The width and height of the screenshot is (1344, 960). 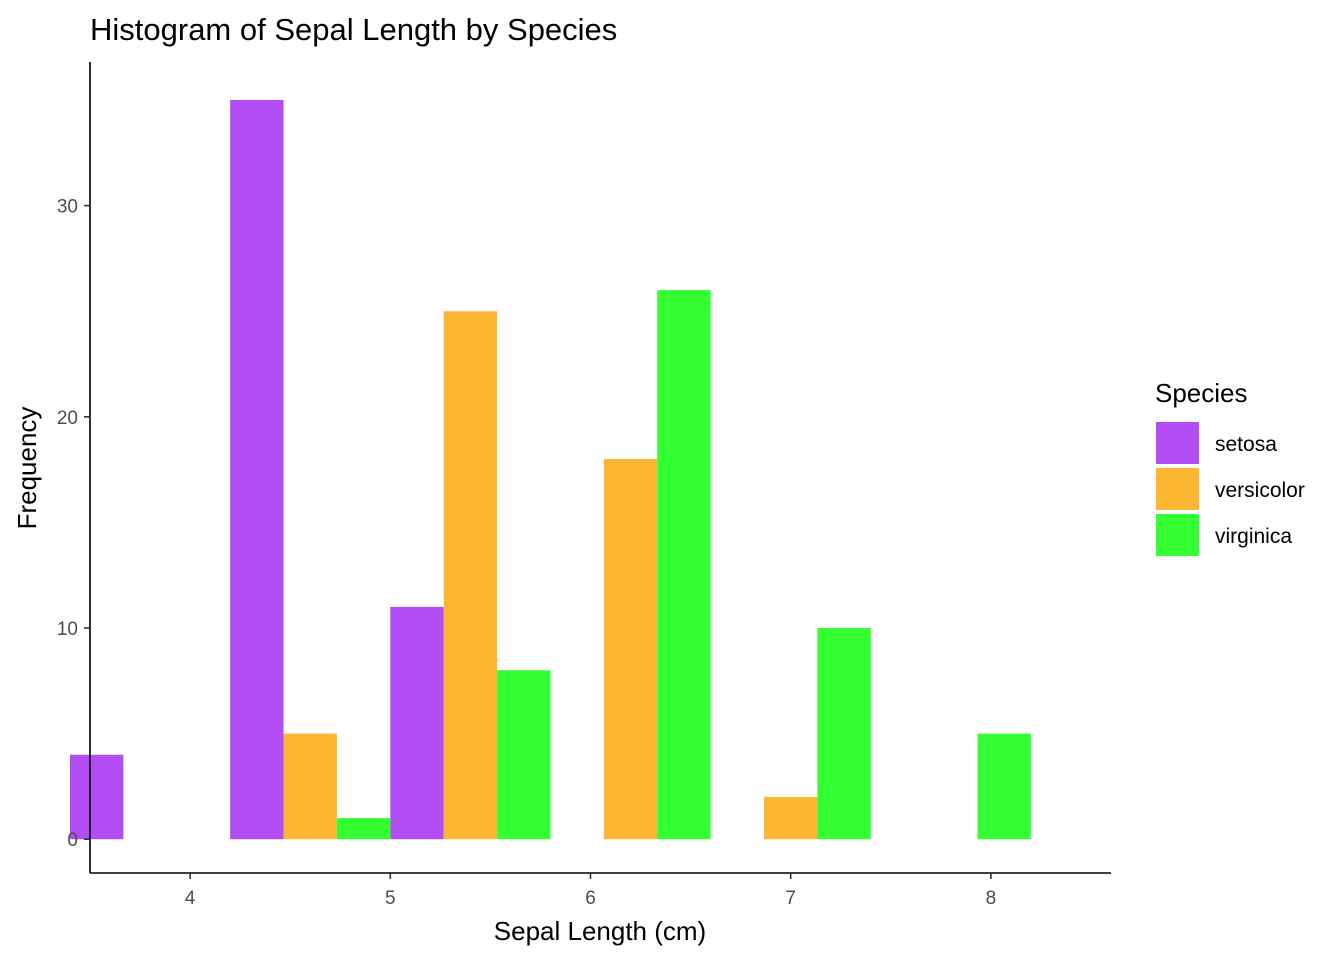 What do you see at coordinates (524, 755) in the screenshot?
I see `bar-virginica-5.4` at bounding box center [524, 755].